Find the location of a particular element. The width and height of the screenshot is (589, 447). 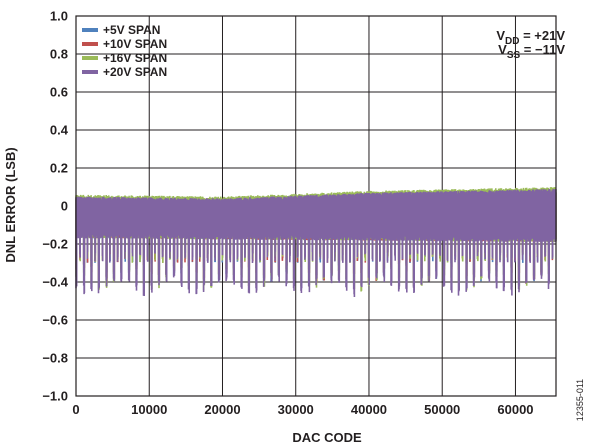

y-tick-label: −0.4 is located at coordinates (55, 282).